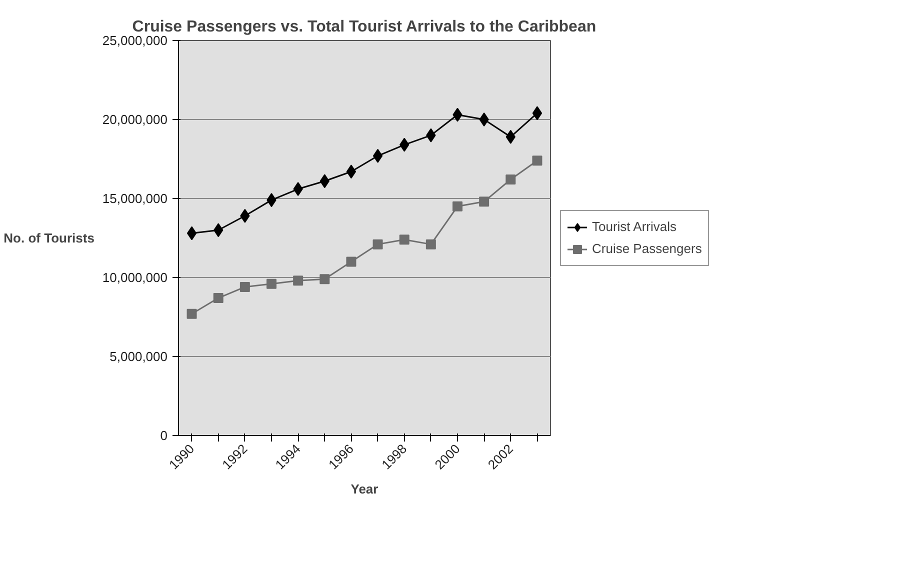 This screenshot has width=900, height=567. What do you see at coordinates (647, 248) in the screenshot?
I see `legend-label: Cruise Passengers` at bounding box center [647, 248].